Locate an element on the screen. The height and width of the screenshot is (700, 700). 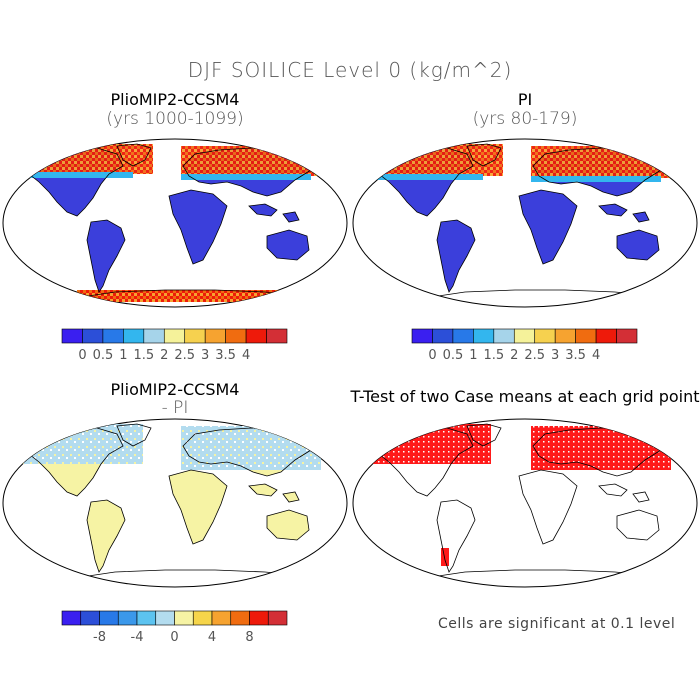
panel3-title: PlioMIP2-CCSM4 is located at coordinates (175, 389).